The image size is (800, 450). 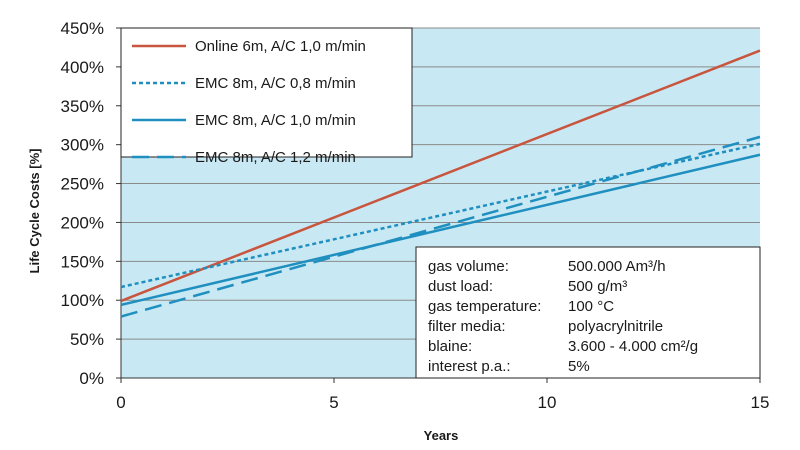 I want to click on param-value-3: polyacrylnitrile, so click(x=615, y=326).